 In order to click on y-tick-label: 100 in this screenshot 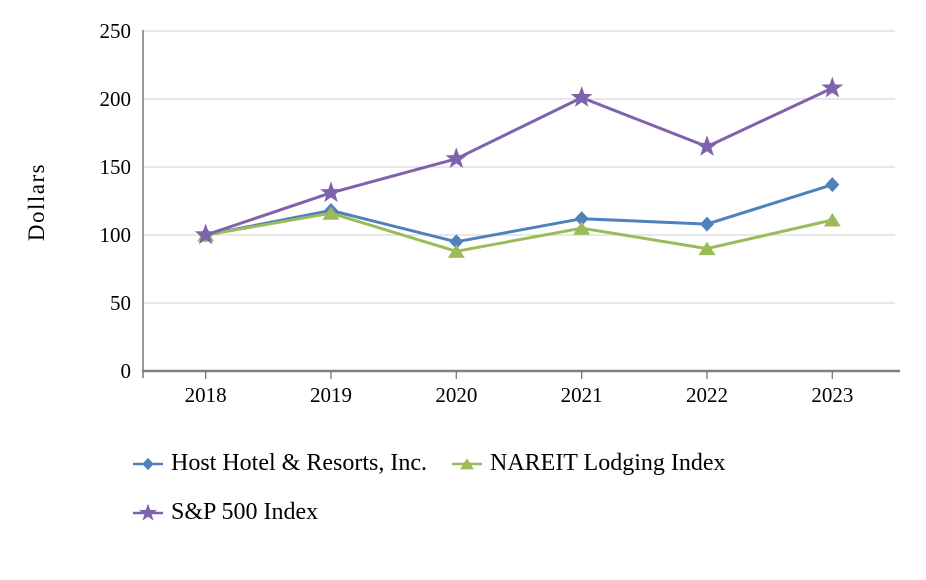, I will do `click(116, 235)`.